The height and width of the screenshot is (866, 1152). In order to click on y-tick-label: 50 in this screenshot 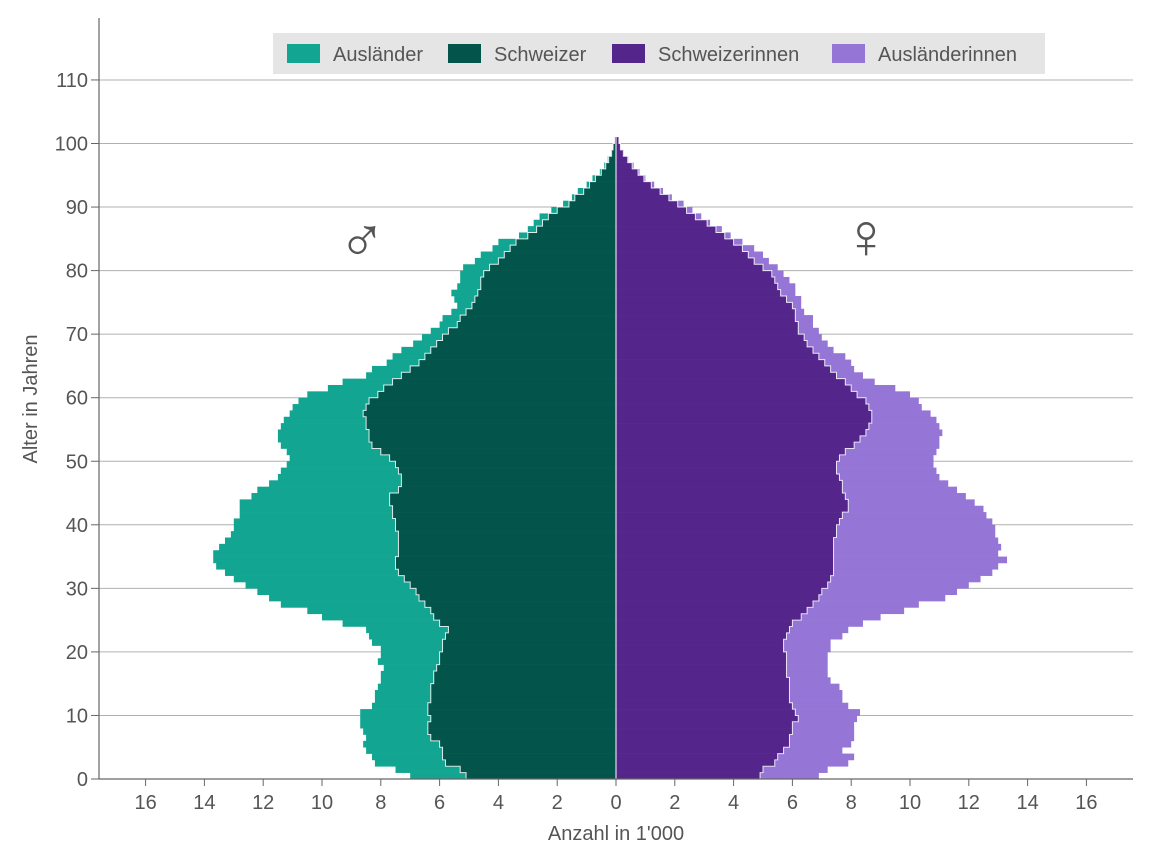, I will do `click(77, 462)`.